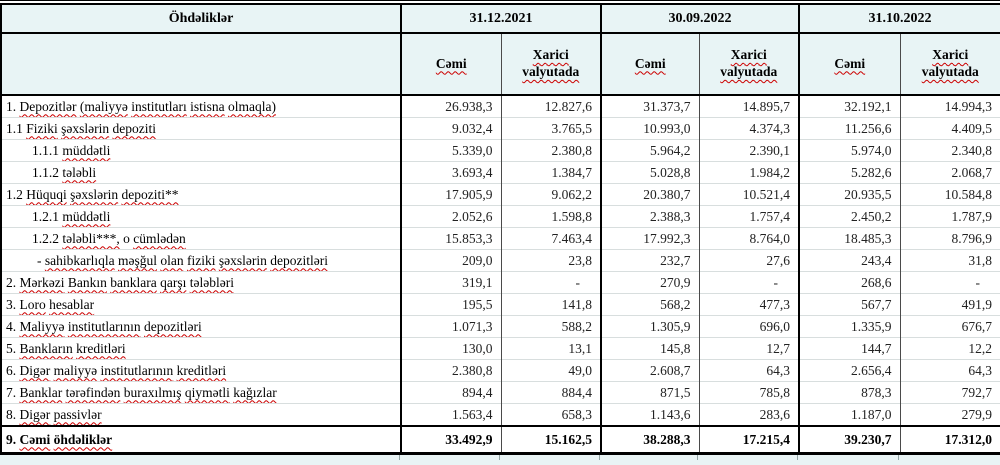 This screenshot has height=465, width=1000. Describe the element at coordinates (500, 2) in the screenshot. I see `top-gap` at that location.